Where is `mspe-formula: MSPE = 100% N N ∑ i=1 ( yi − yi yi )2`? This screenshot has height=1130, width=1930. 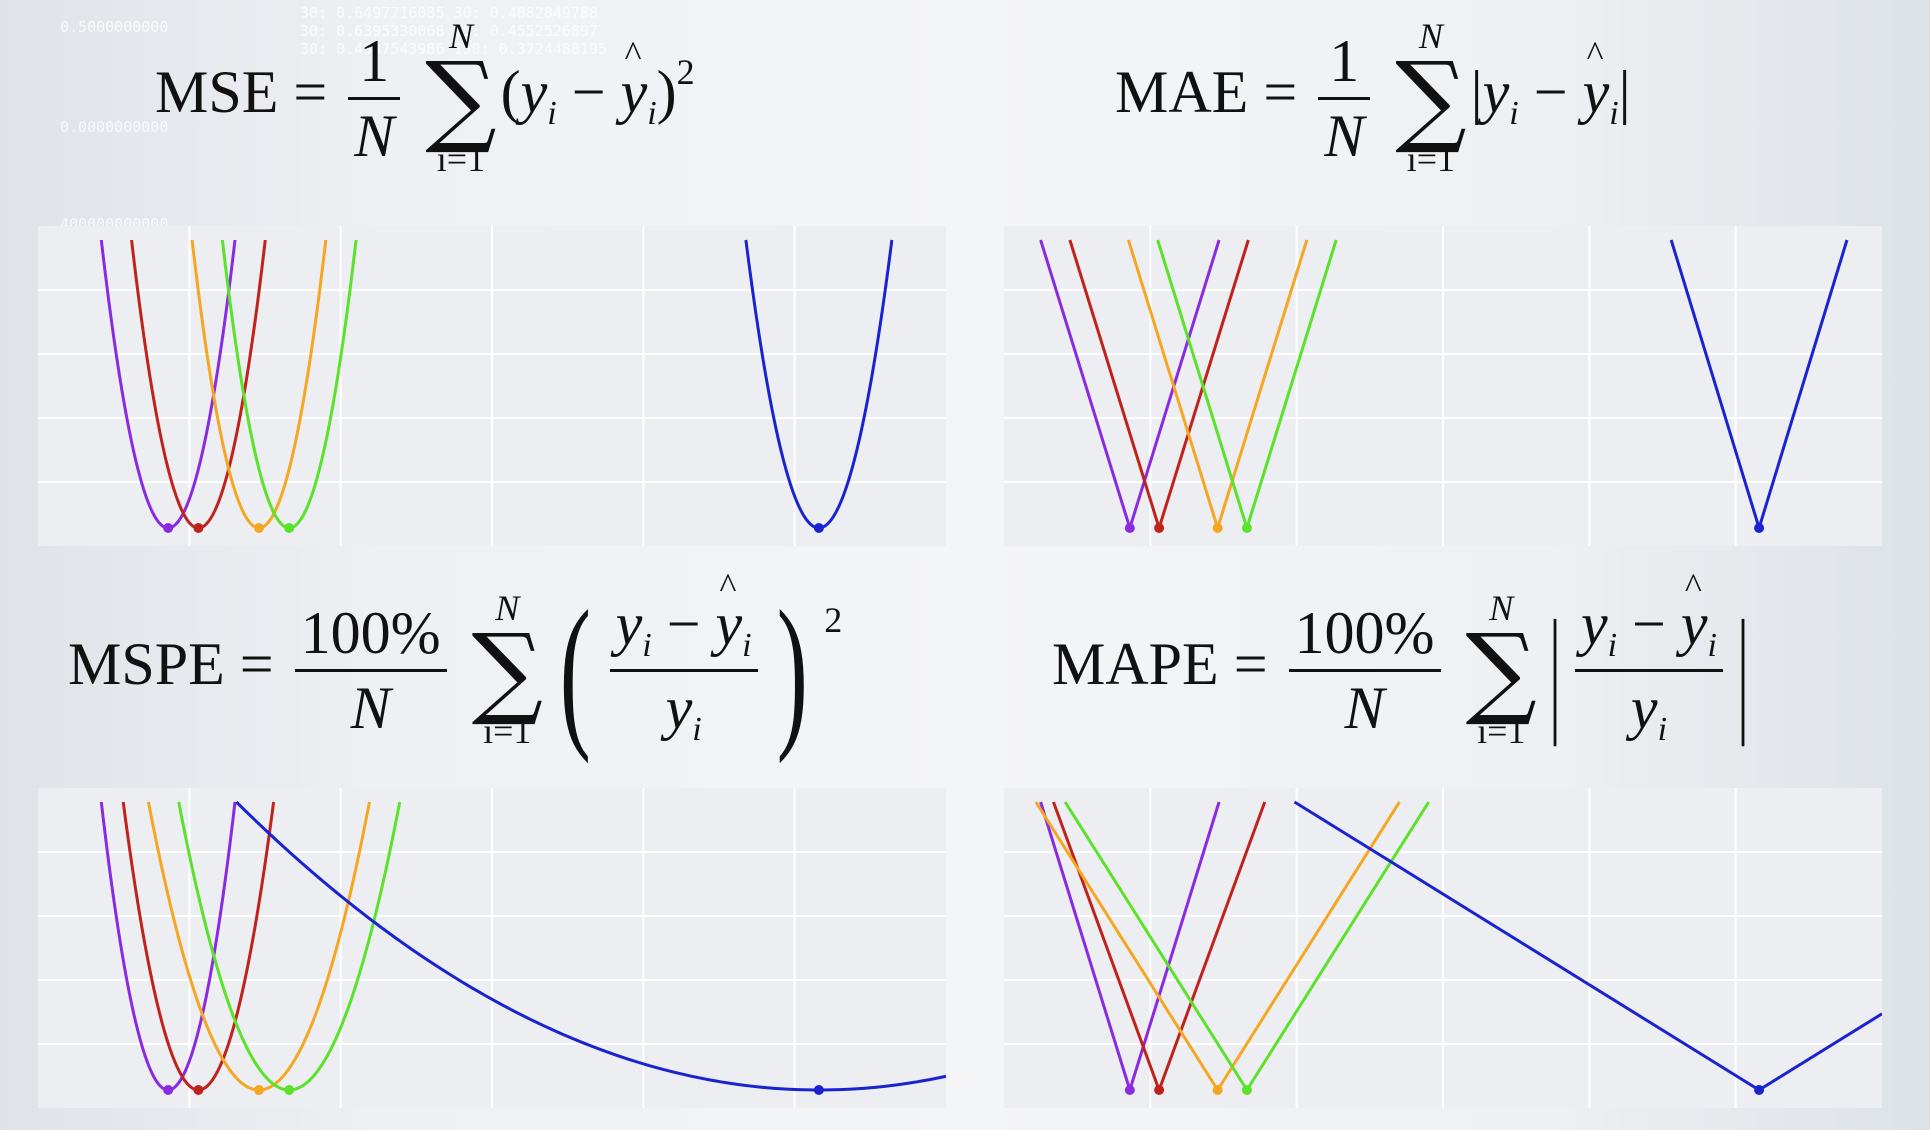
mspe-formula: MSPE = 100% N N ∑ i=1 ( yi − yi yi )2 is located at coordinates (455, 666).